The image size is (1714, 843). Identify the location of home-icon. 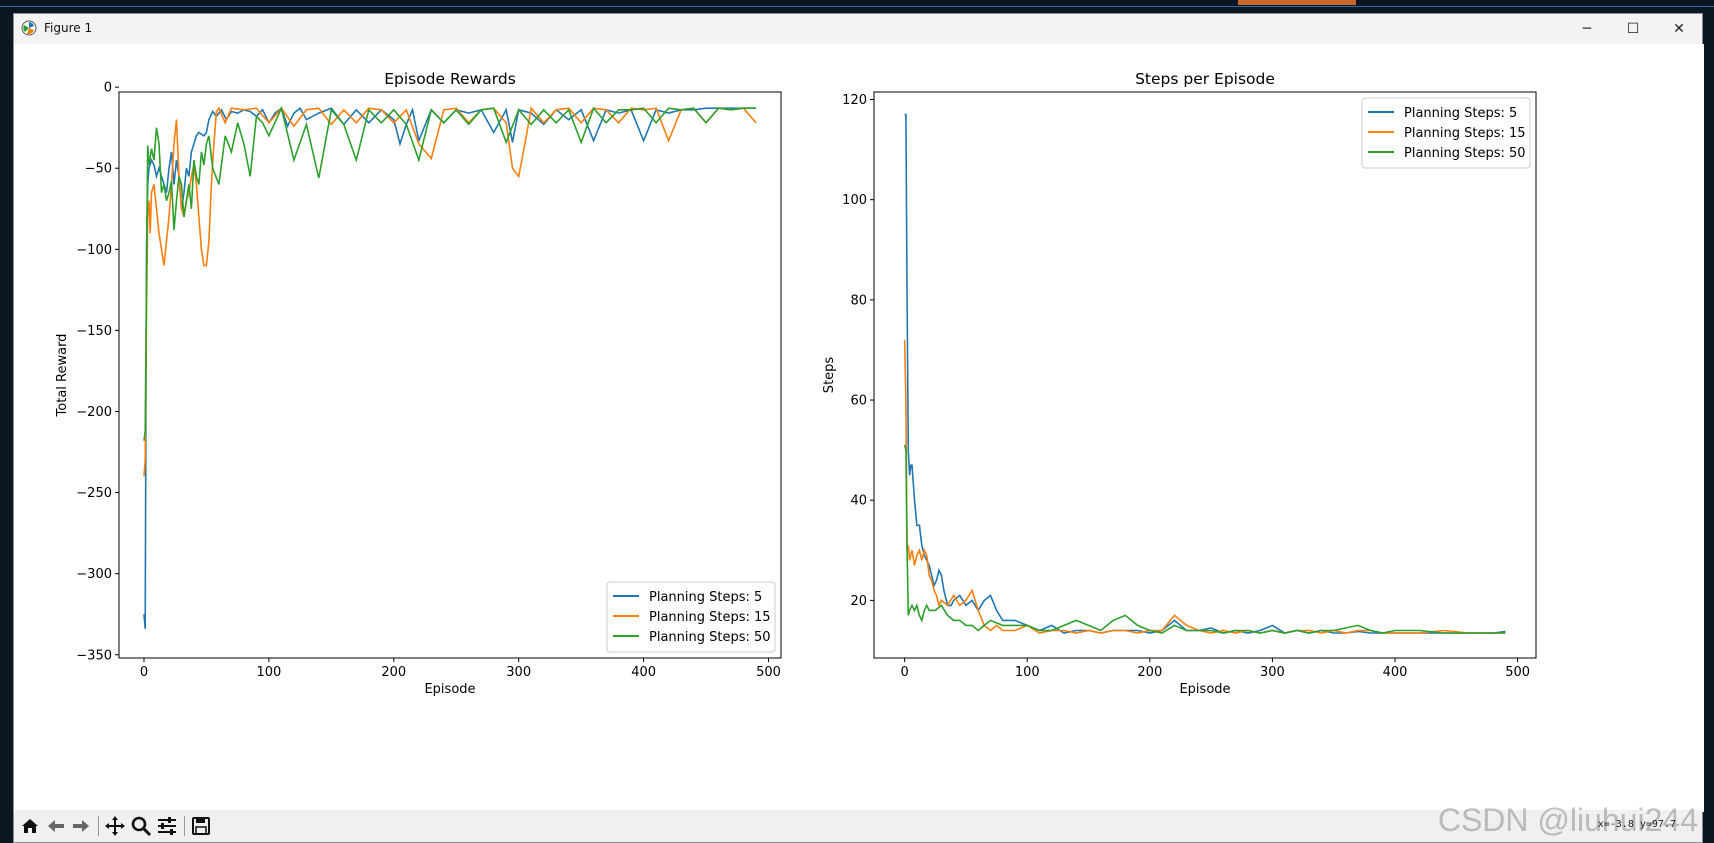
(30, 826).